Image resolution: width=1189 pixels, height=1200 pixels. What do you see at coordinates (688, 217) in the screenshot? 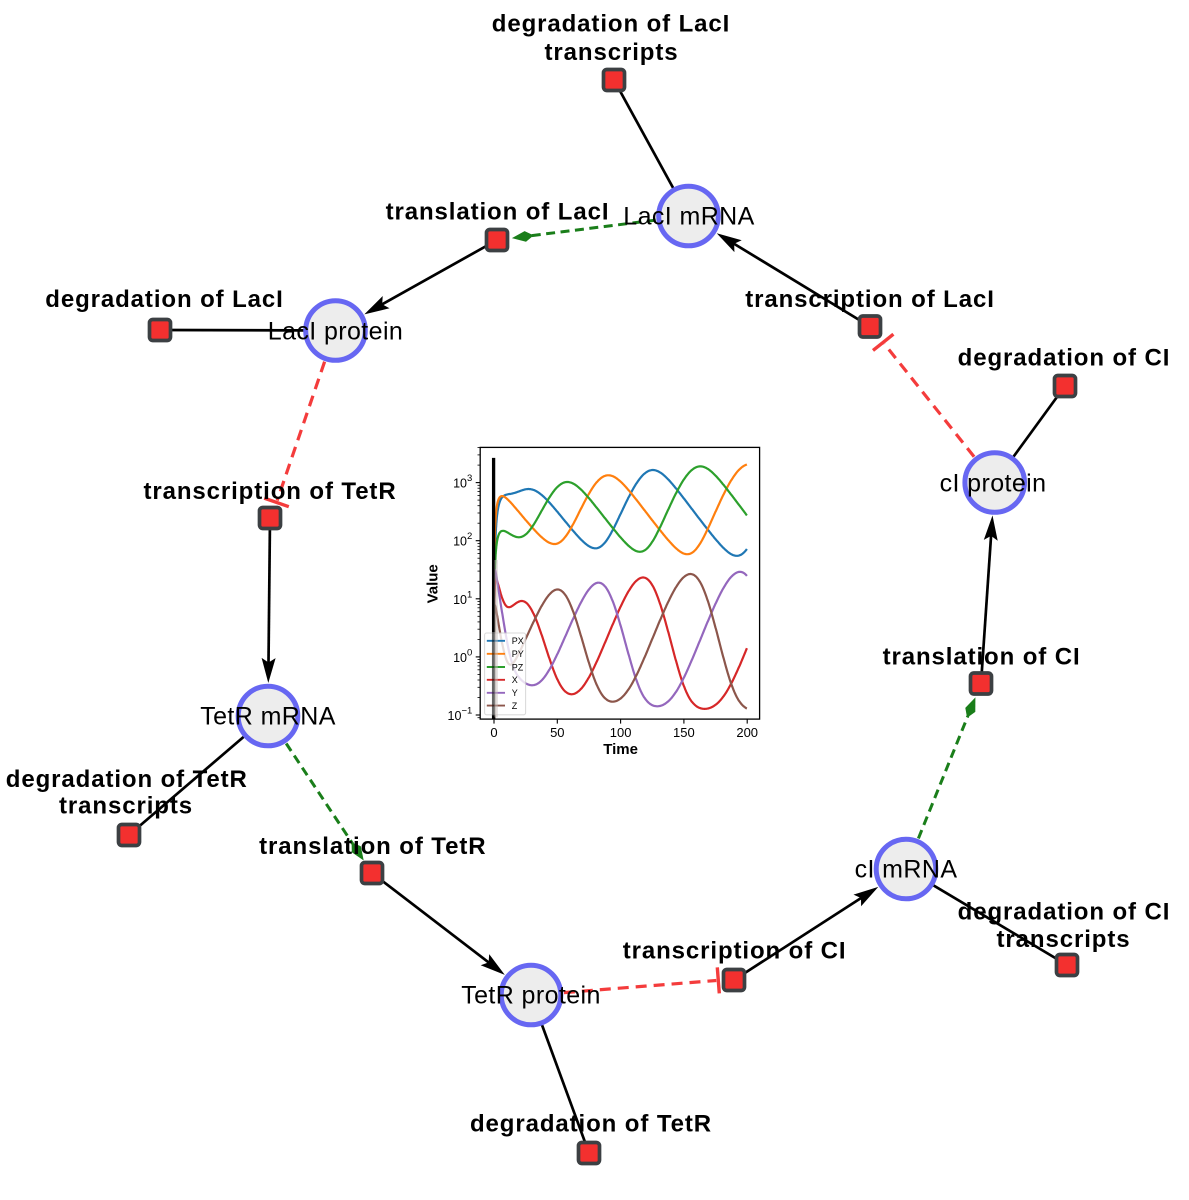
I see `svg-text: LacI mRNA` at bounding box center [688, 217].